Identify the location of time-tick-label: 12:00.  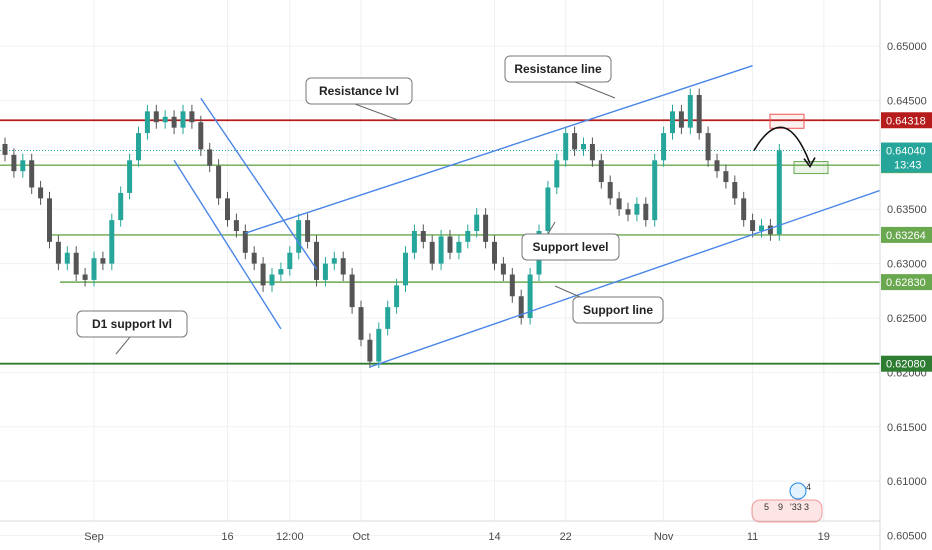
(290, 537).